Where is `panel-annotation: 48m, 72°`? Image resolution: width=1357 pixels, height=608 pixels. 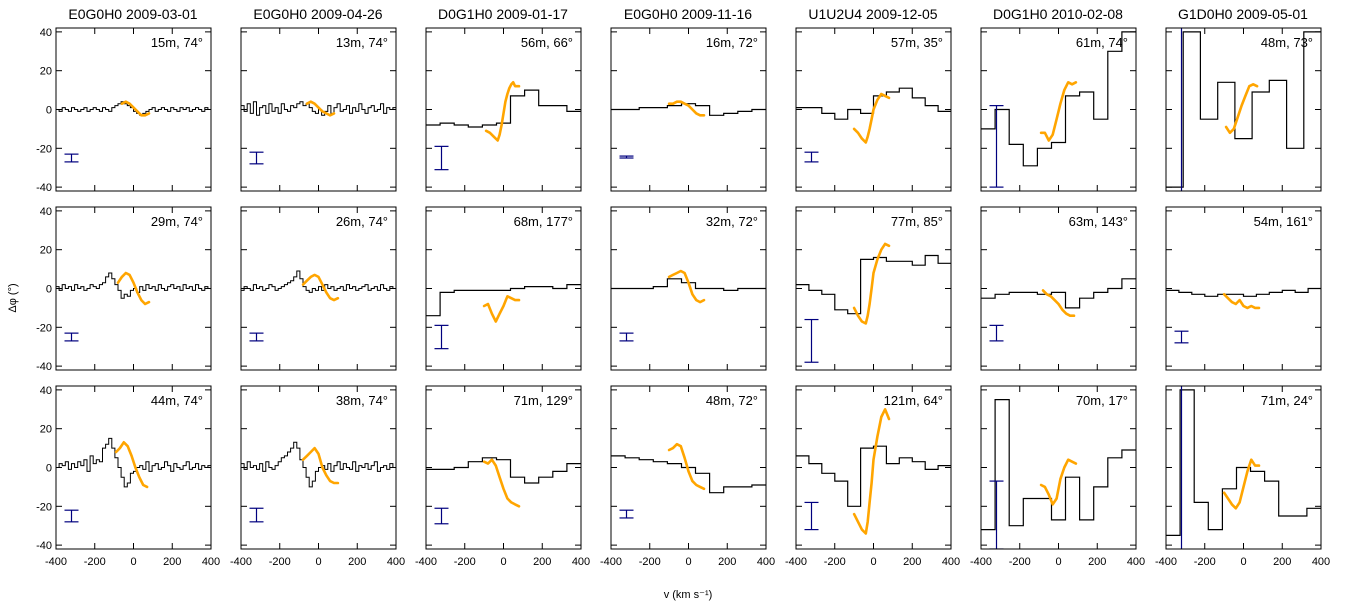 panel-annotation: 48m, 72° is located at coordinates (732, 400).